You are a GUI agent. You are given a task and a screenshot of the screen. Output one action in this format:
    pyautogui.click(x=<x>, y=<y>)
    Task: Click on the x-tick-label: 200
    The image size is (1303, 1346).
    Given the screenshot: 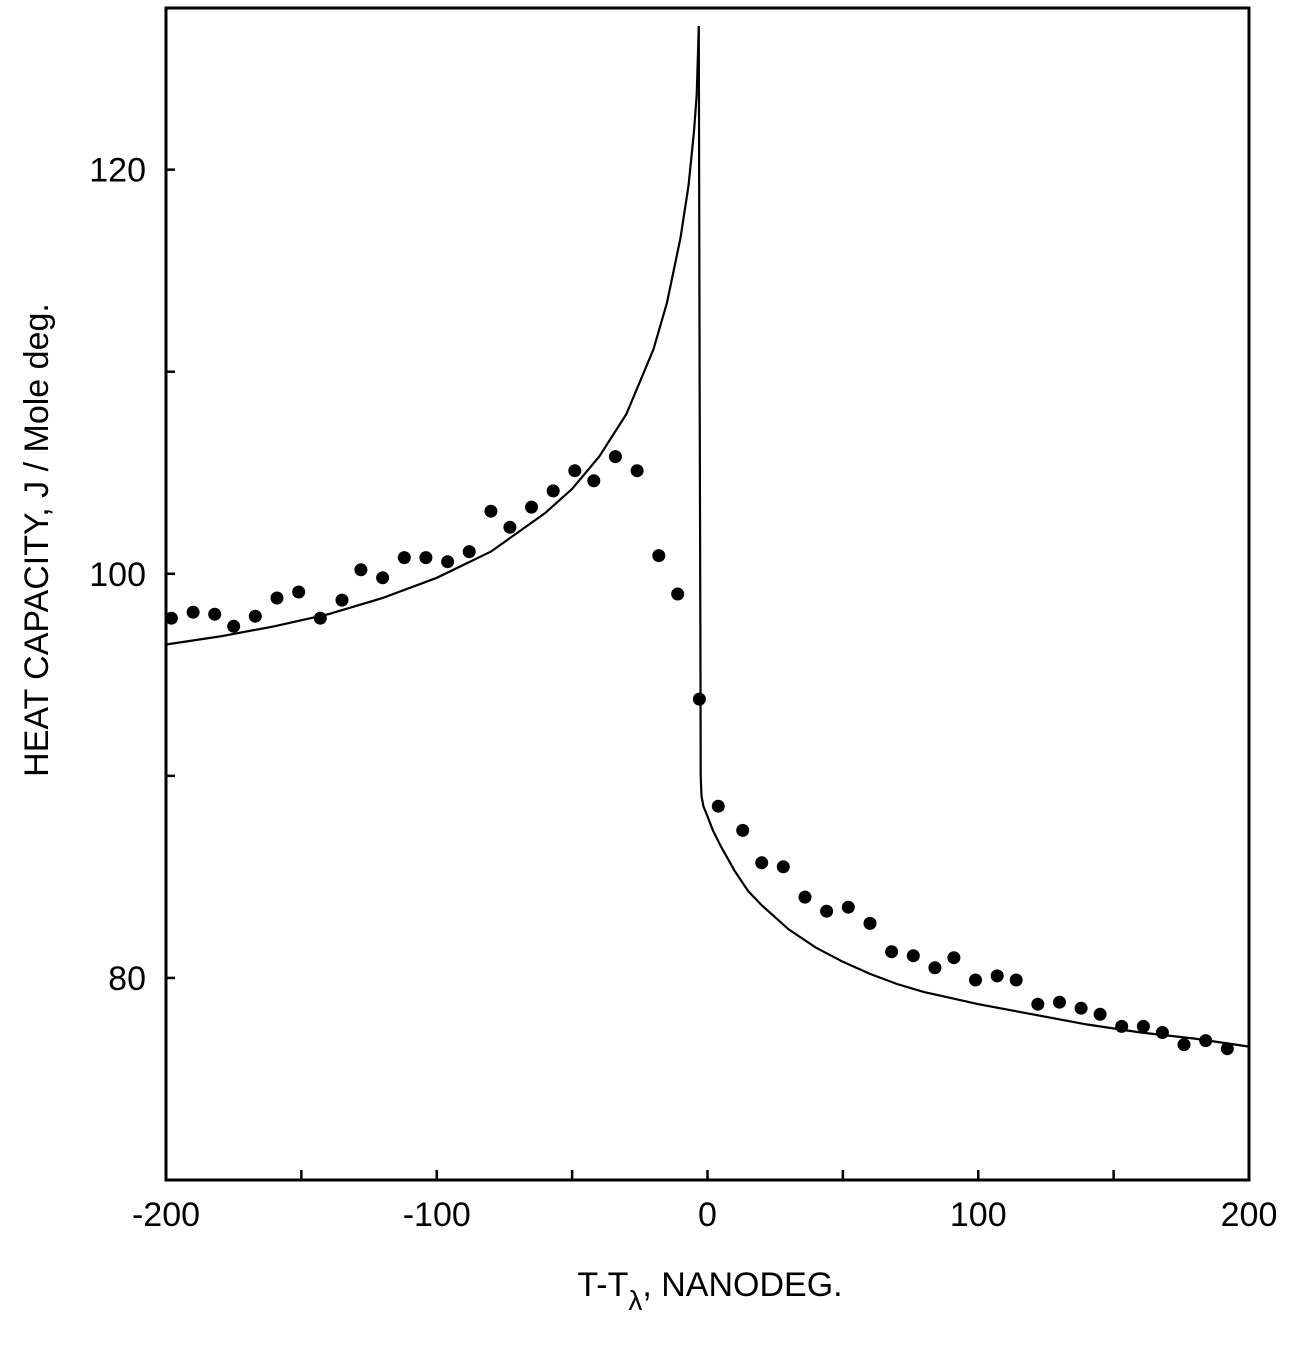 What is the action you would take?
    pyautogui.click(x=1249, y=1215)
    